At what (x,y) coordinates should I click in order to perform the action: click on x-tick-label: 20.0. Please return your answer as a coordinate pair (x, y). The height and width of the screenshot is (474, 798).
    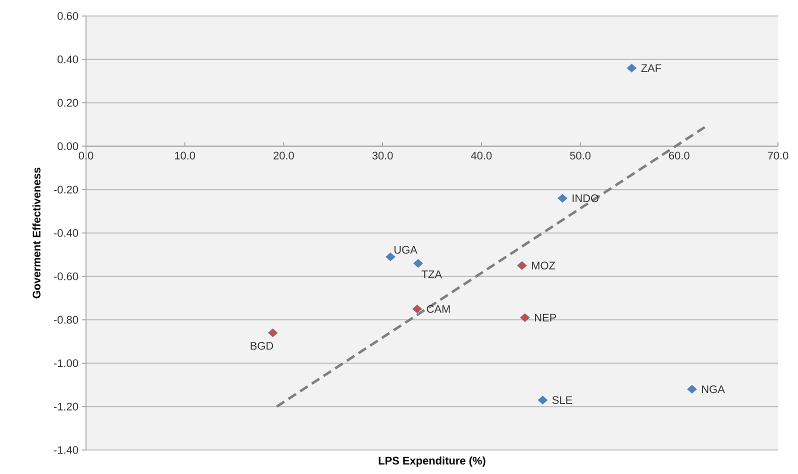
    Looking at the image, I should click on (284, 156).